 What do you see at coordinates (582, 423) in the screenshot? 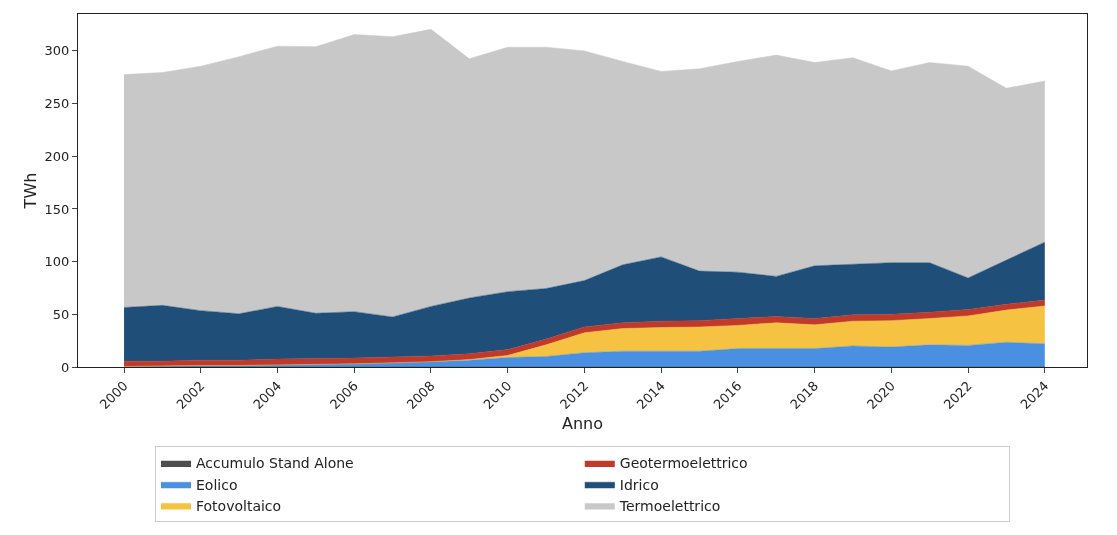
I see `x-axis-title: Anno` at bounding box center [582, 423].